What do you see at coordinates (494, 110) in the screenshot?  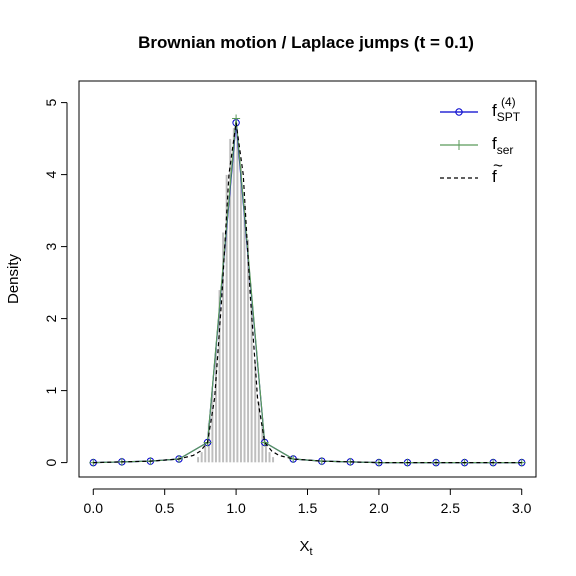 I see `legend-label-main-0: f` at bounding box center [494, 110].